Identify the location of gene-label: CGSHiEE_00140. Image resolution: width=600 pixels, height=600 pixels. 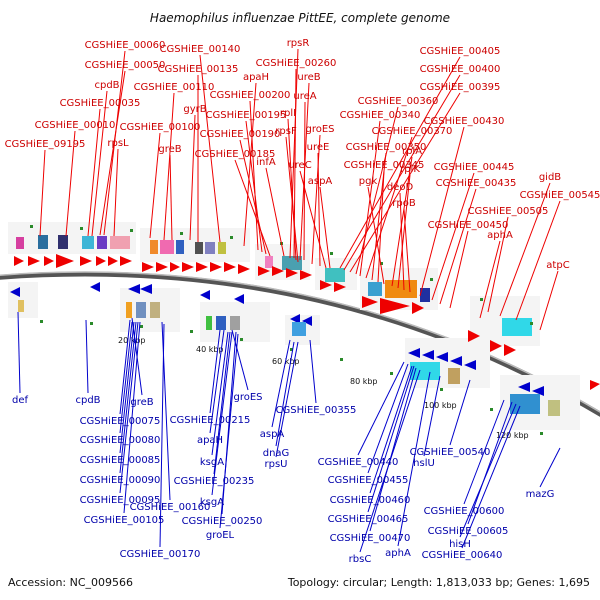
(200, 49).